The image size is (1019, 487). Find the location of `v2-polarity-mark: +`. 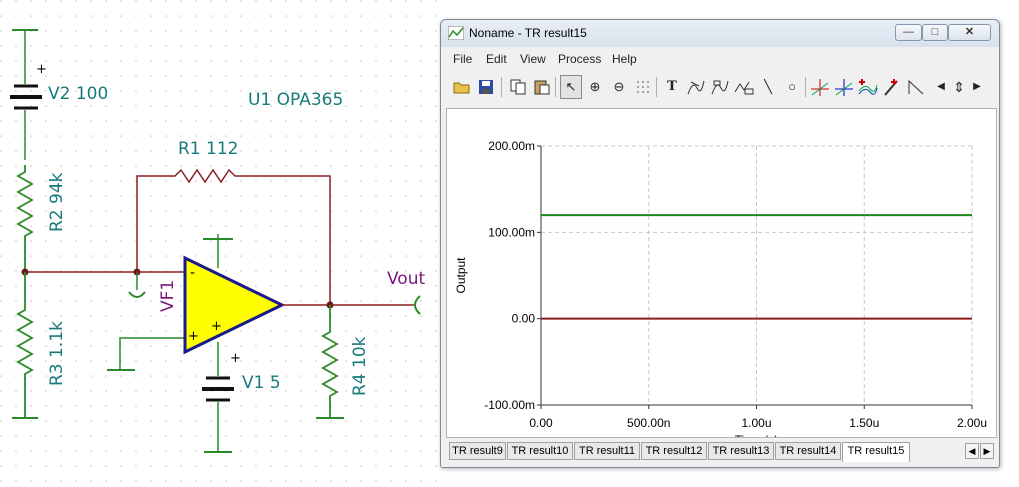

v2-polarity-mark: + is located at coordinates (41, 69).